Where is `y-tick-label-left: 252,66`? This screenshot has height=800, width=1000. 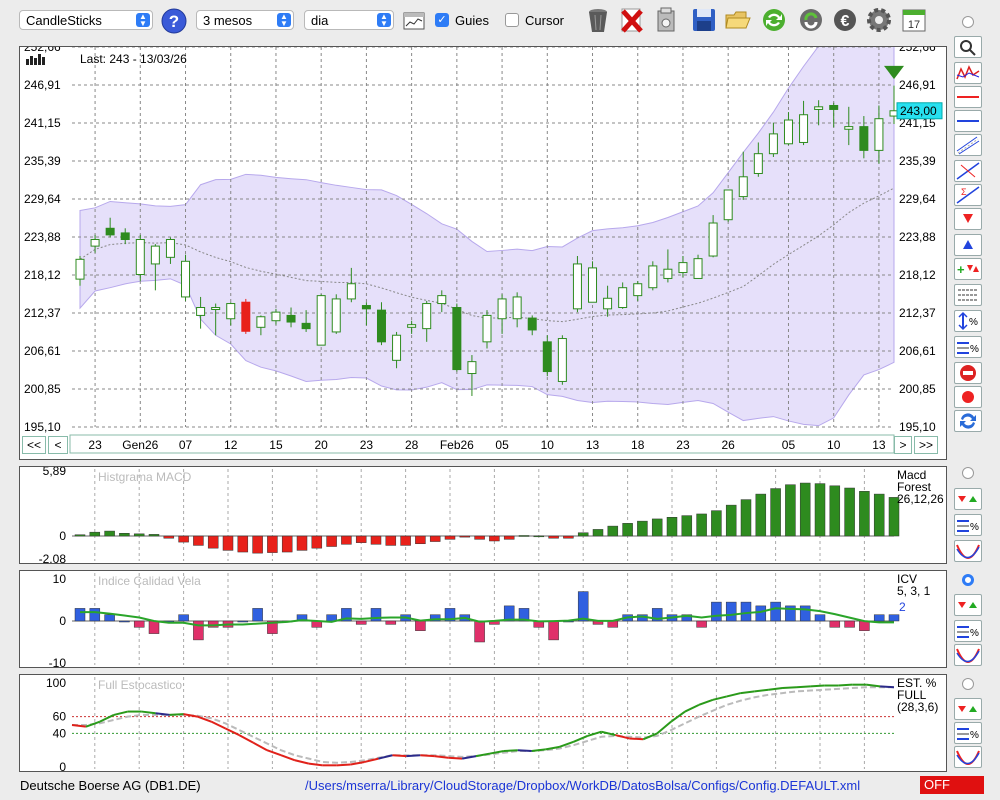
y-tick-label-left: 252,66 is located at coordinates (42, 50).